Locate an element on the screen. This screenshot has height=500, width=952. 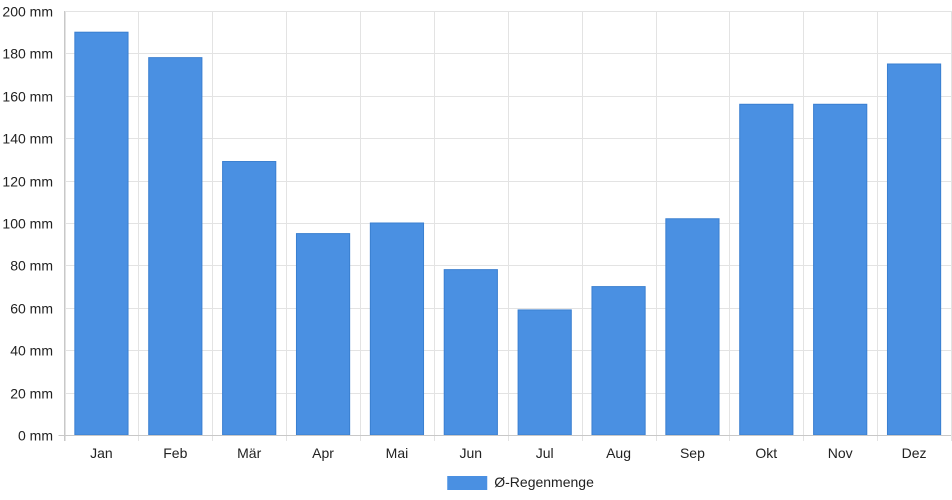
x-tick-label: Jun is located at coordinates (471, 453).